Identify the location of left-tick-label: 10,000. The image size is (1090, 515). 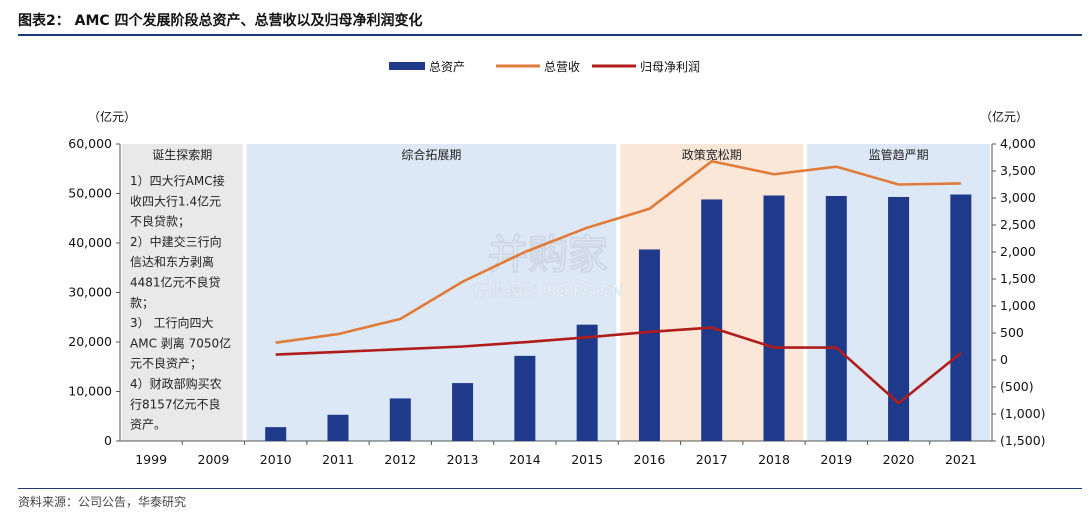
(90, 391).